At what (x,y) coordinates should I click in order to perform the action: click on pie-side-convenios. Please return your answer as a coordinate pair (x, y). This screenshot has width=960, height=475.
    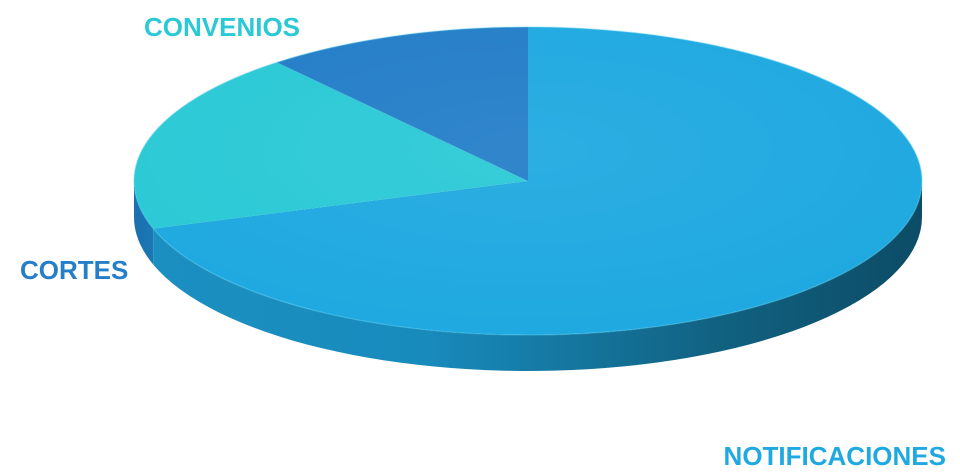
    Looking at the image, I should click on (144, 223).